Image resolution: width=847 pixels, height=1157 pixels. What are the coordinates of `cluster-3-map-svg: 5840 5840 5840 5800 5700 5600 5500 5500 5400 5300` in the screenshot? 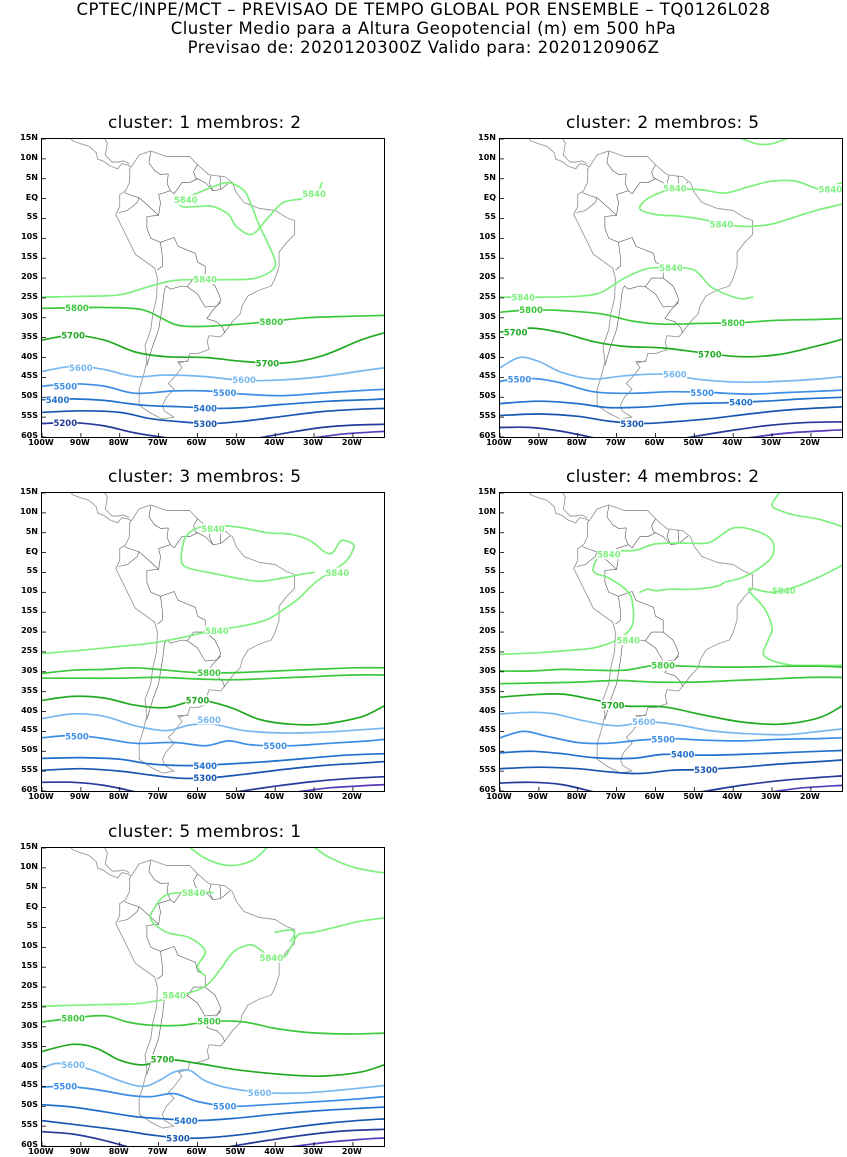 It's located at (213, 642).